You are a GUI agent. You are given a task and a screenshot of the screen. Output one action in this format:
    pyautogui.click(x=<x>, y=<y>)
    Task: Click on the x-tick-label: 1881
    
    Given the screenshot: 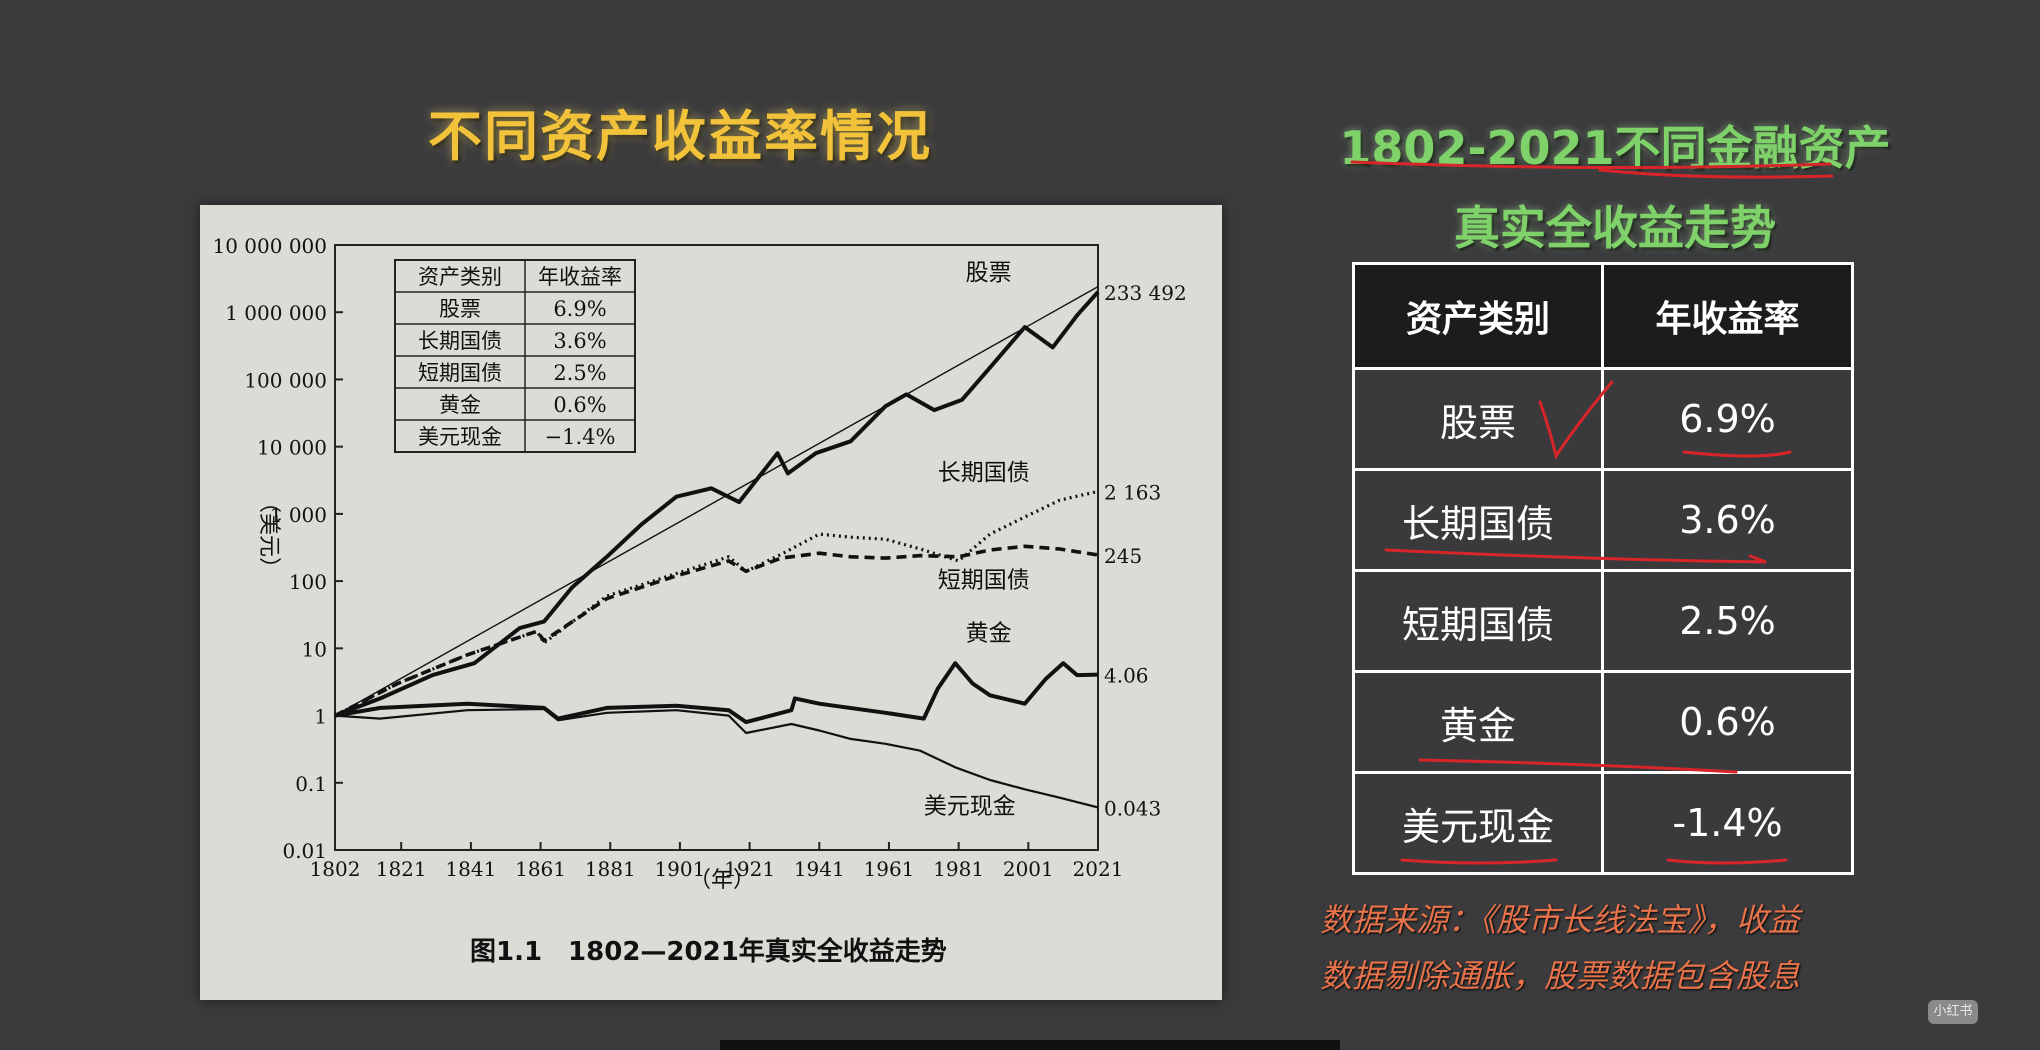 What is the action you would take?
    pyautogui.click(x=610, y=869)
    